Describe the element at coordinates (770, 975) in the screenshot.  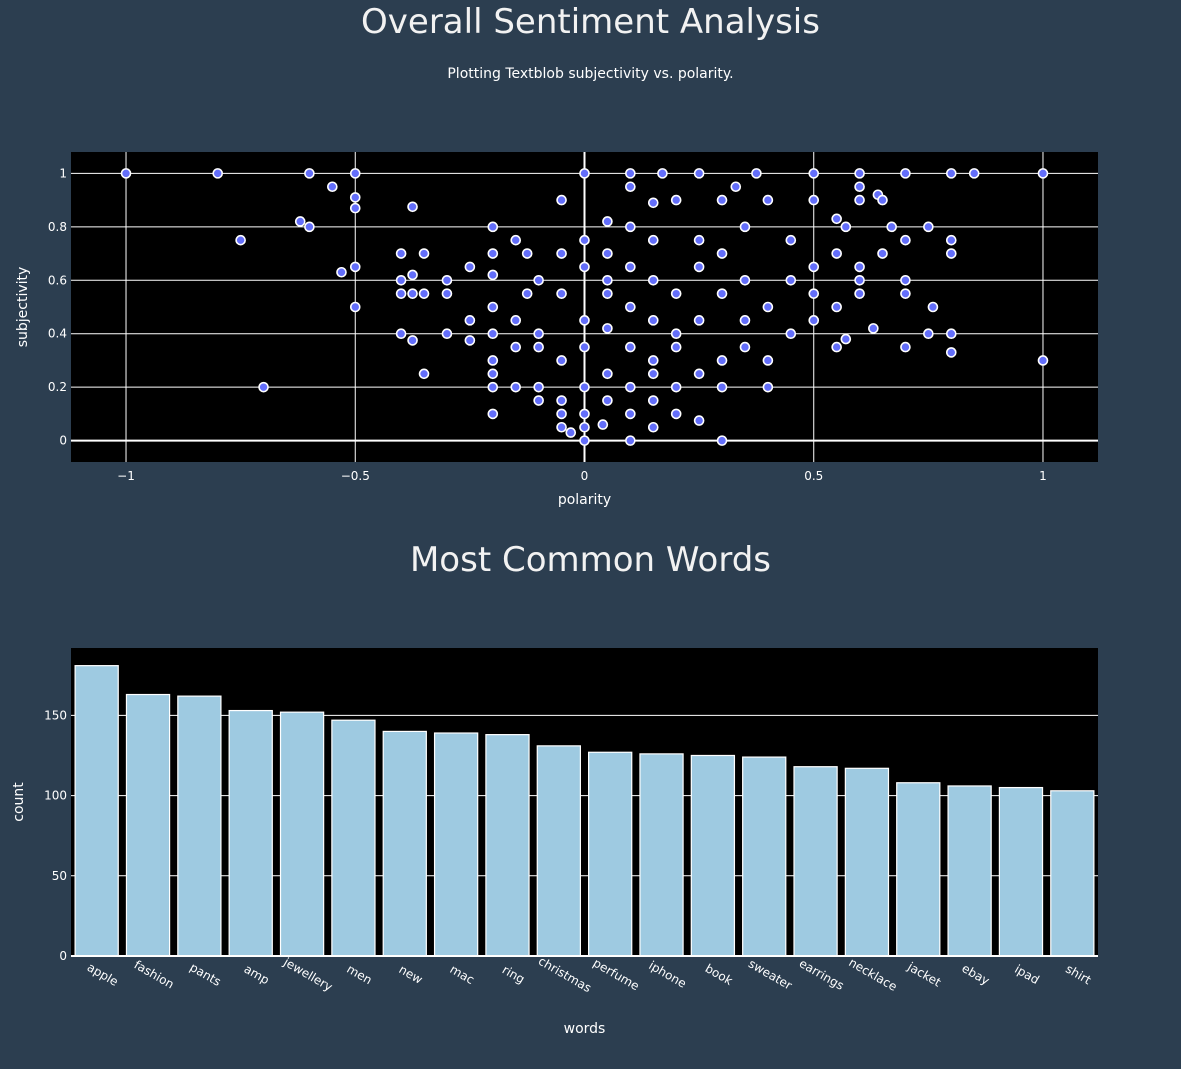
I see `x-tick-label: sweater` at that location.